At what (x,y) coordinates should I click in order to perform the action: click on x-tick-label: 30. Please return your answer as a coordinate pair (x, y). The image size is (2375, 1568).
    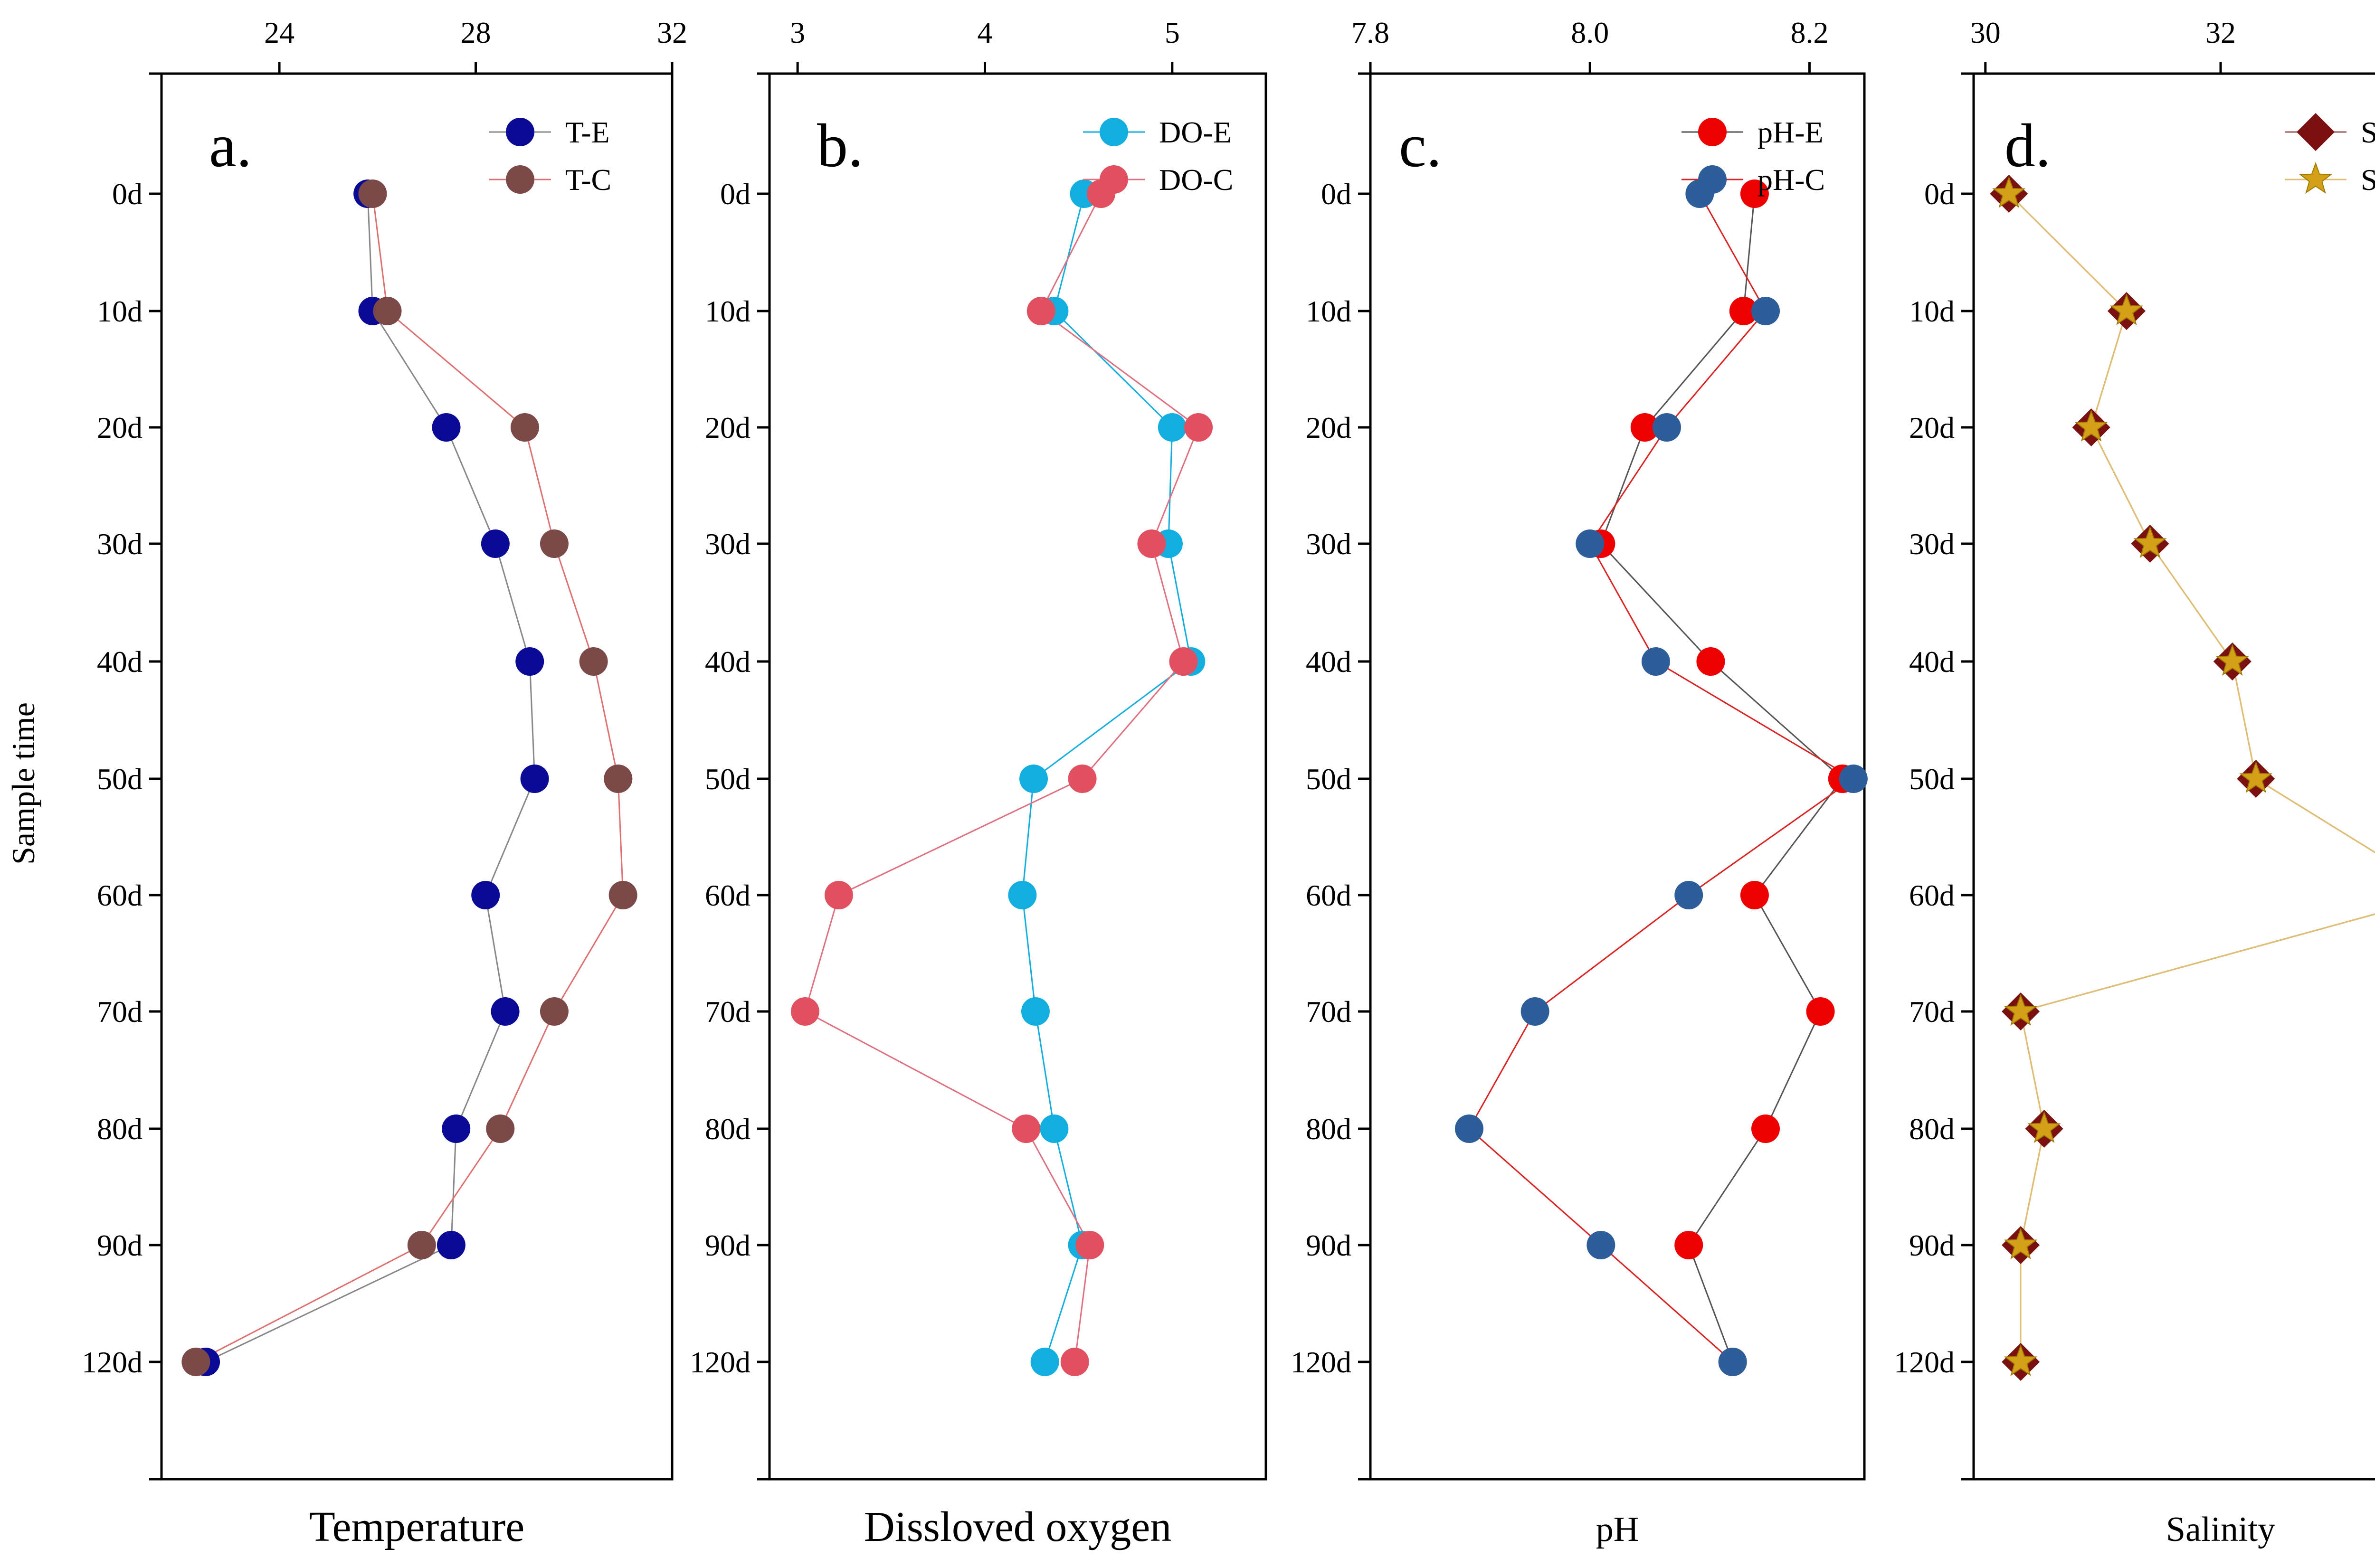
    Looking at the image, I should click on (1985, 32).